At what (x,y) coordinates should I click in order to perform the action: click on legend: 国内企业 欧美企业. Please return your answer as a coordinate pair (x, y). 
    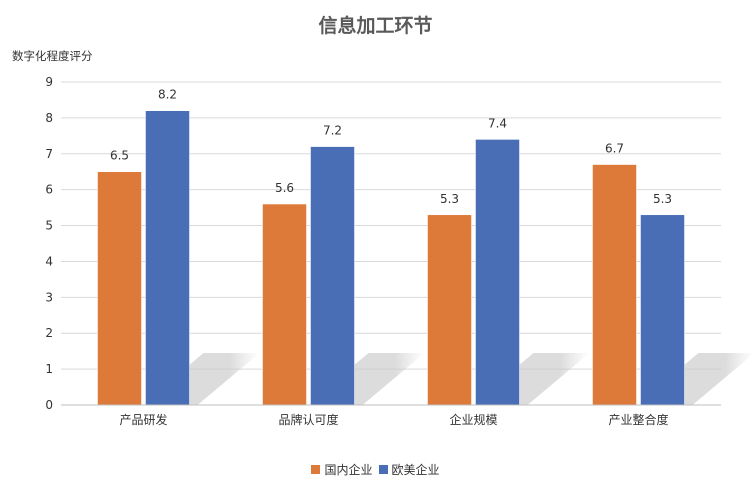
    Looking at the image, I should click on (375, 469).